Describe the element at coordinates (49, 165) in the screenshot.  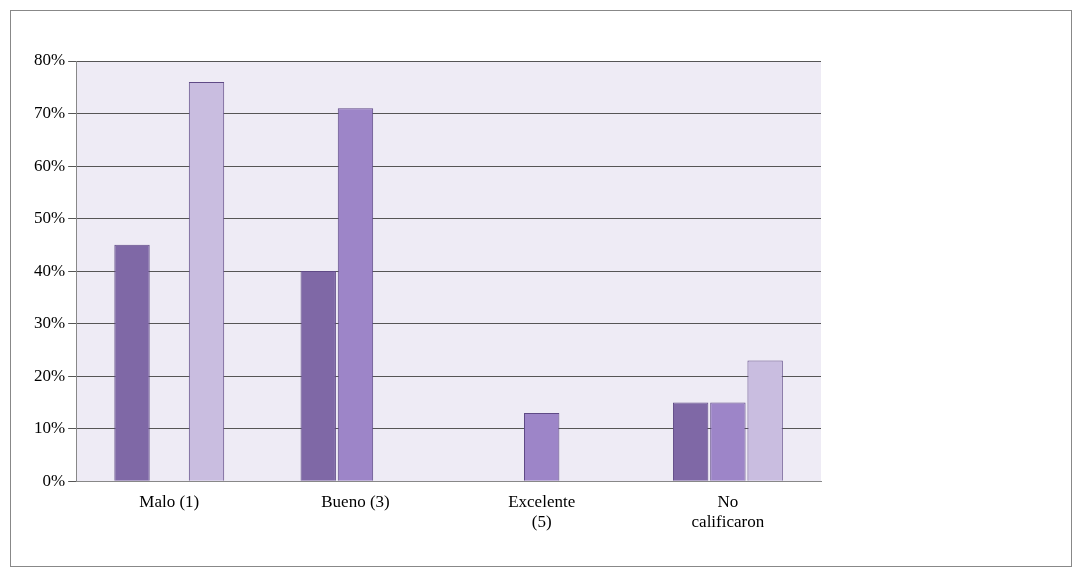
I see `y-tick-label: 60%` at that location.